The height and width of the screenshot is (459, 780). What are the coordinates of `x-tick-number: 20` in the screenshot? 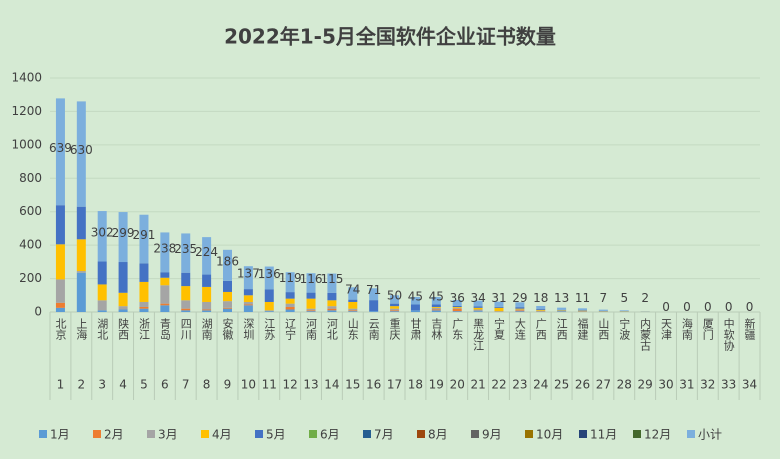 It's located at (457, 385).